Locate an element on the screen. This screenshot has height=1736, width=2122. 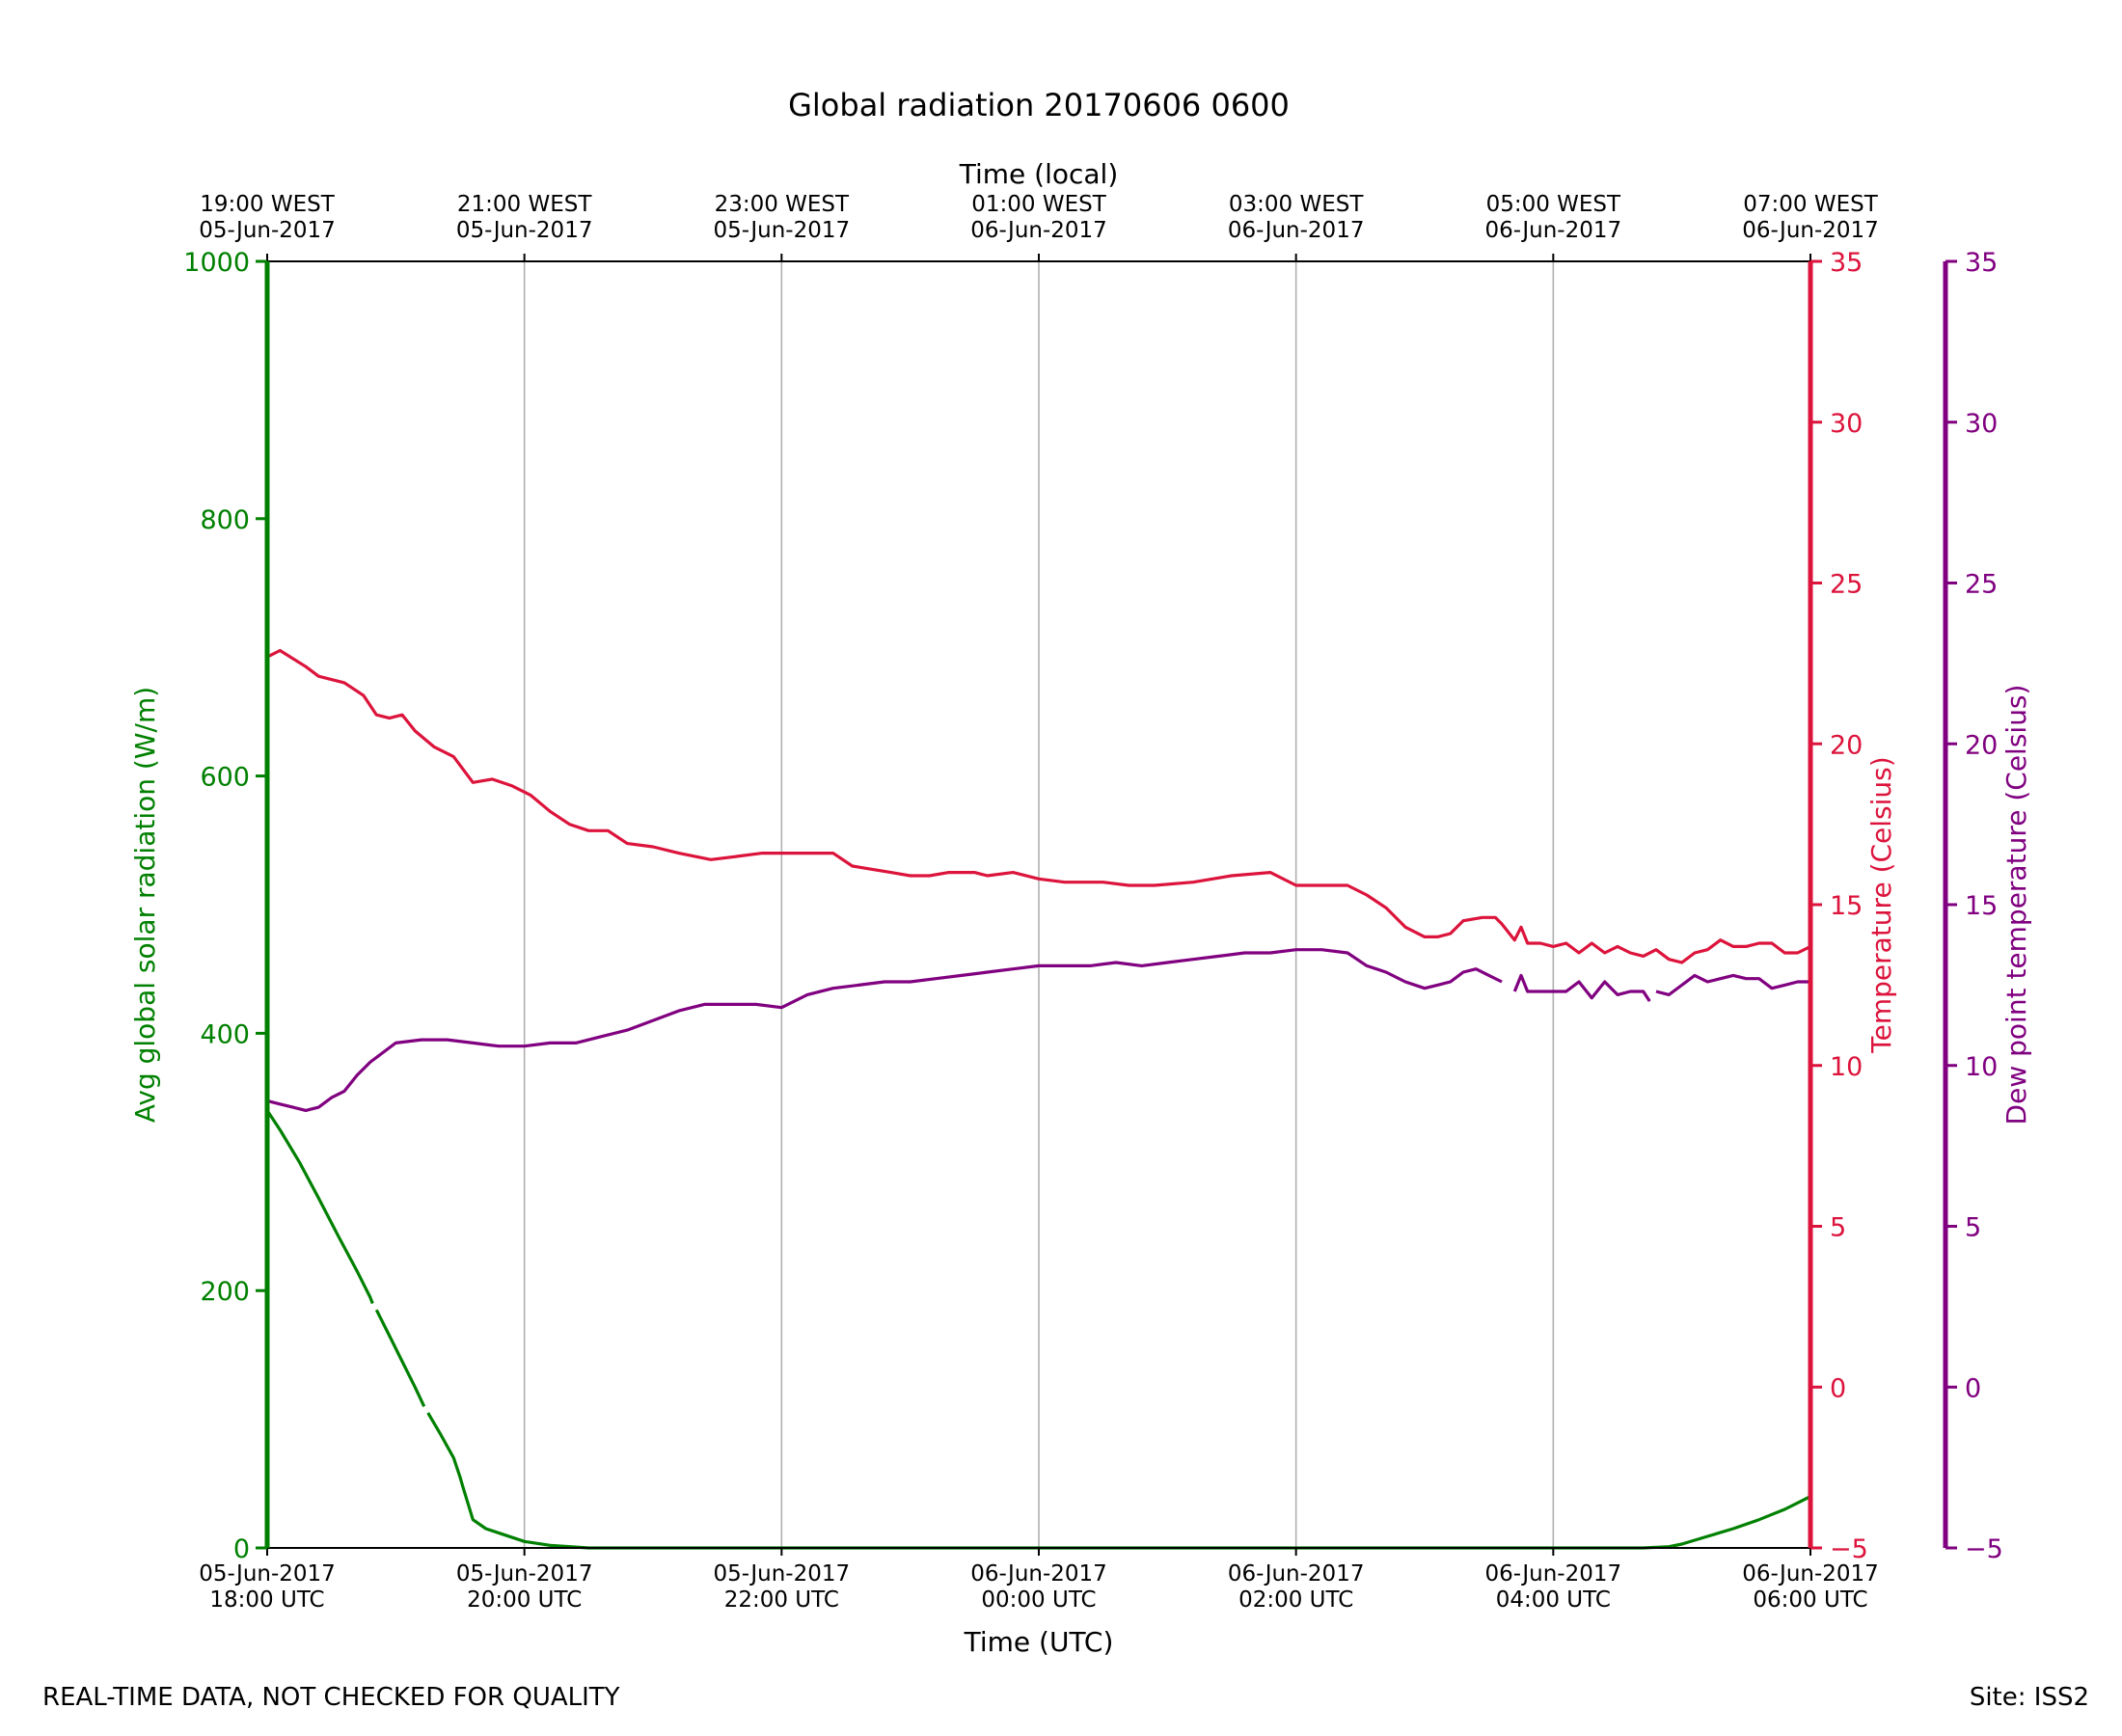
top-tick-label: 21:00 WEST is located at coordinates (525, 204).